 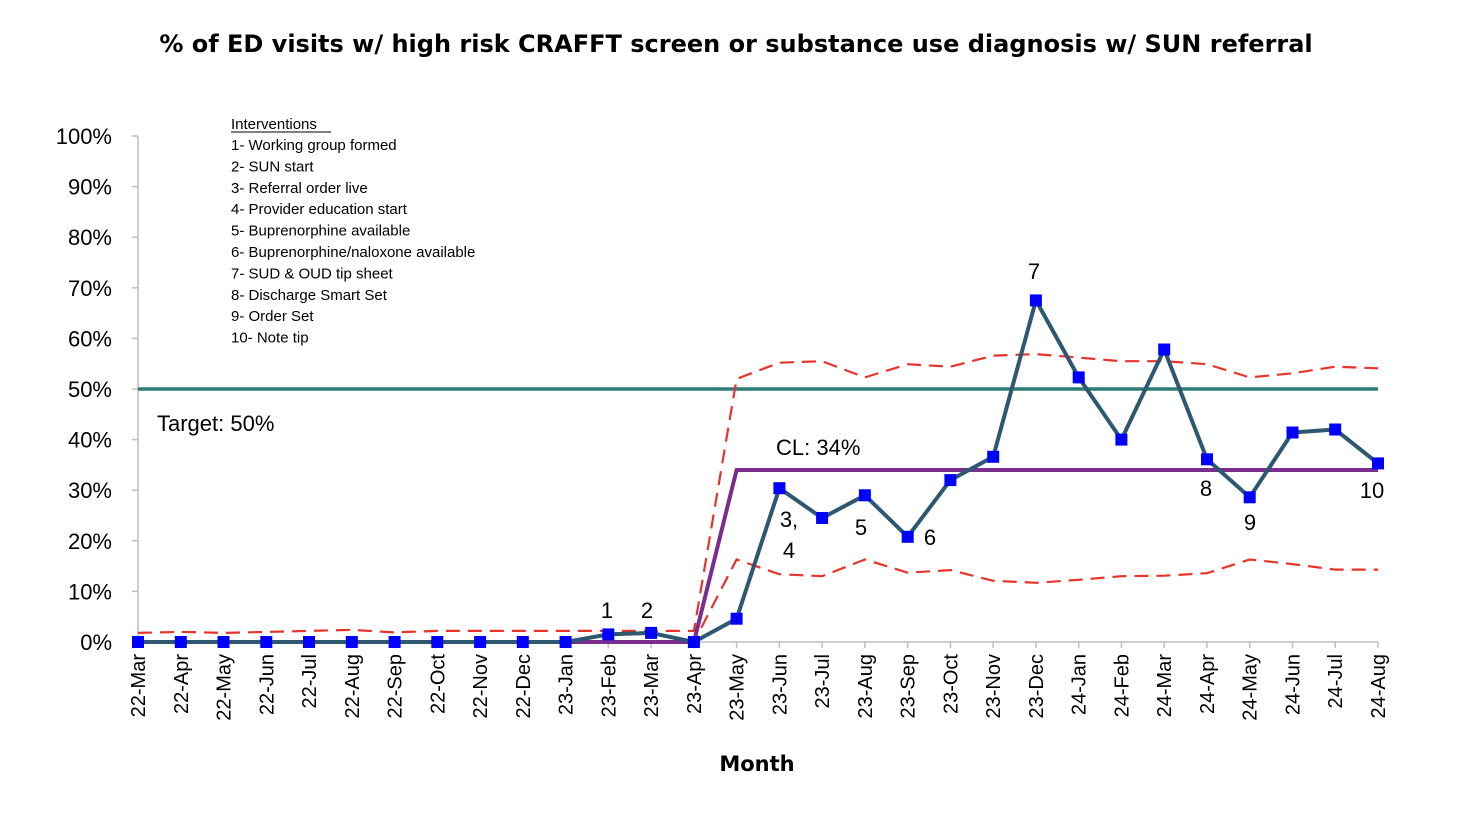 I want to click on y-tick-label: 60%, so click(x=90, y=338).